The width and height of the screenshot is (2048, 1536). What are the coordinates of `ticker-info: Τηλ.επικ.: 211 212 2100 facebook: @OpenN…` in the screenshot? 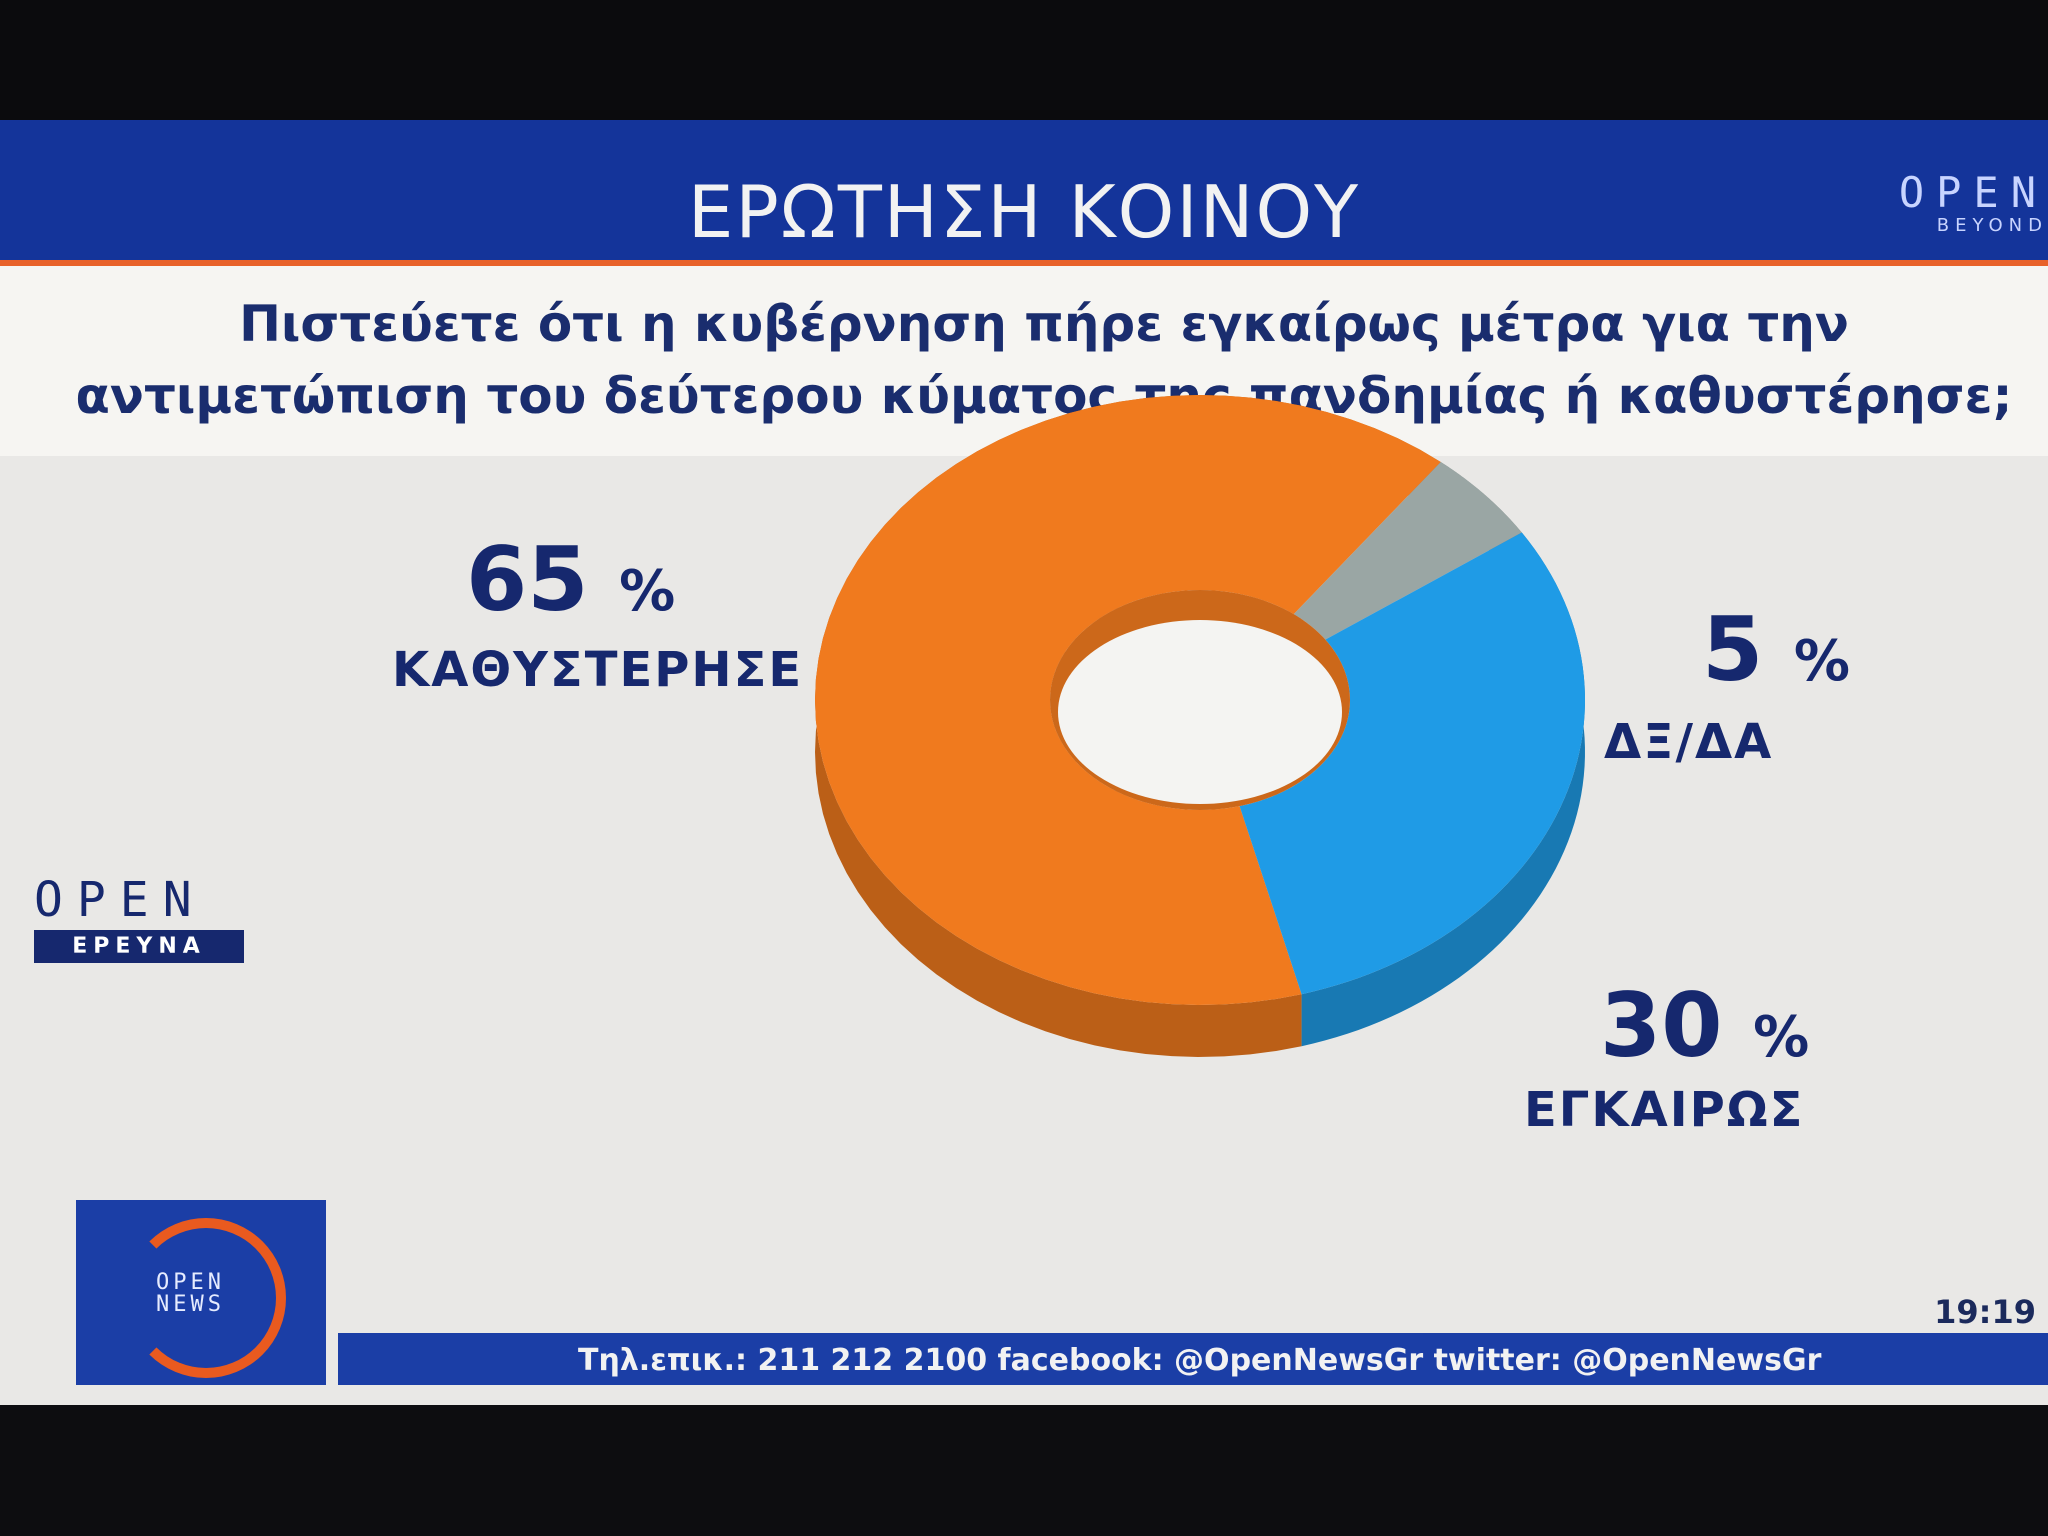 It's located at (1200, 1360).